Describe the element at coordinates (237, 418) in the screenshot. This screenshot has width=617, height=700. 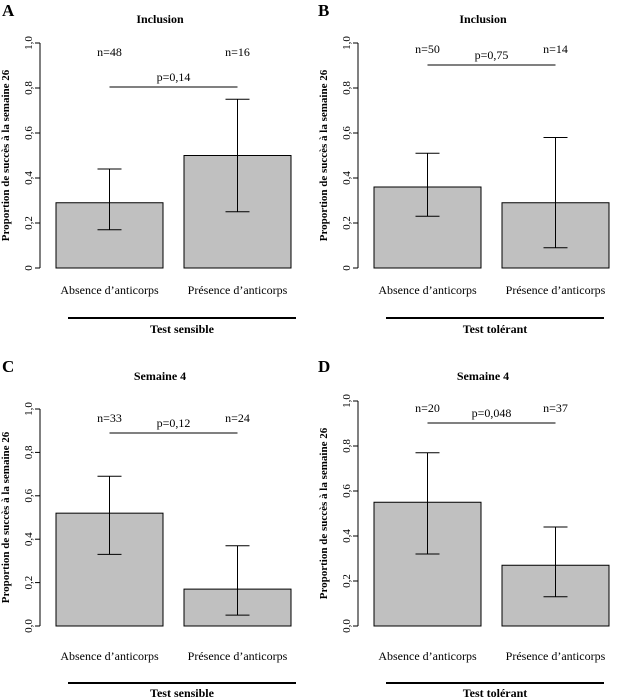
I see `n-label: n=24` at that location.